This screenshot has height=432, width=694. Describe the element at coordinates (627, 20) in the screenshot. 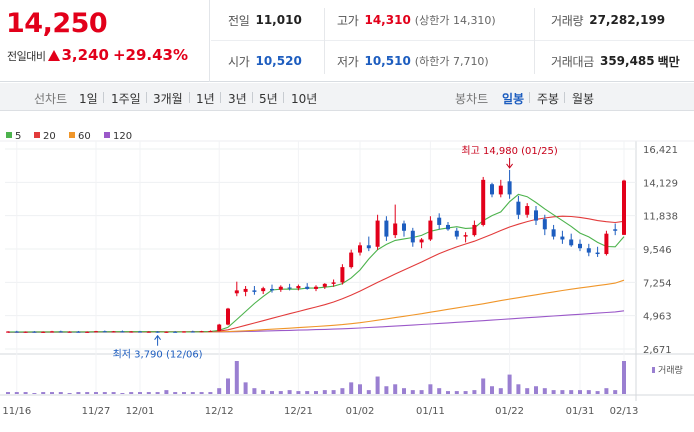

I see `volume-value: 27,282,199` at that location.